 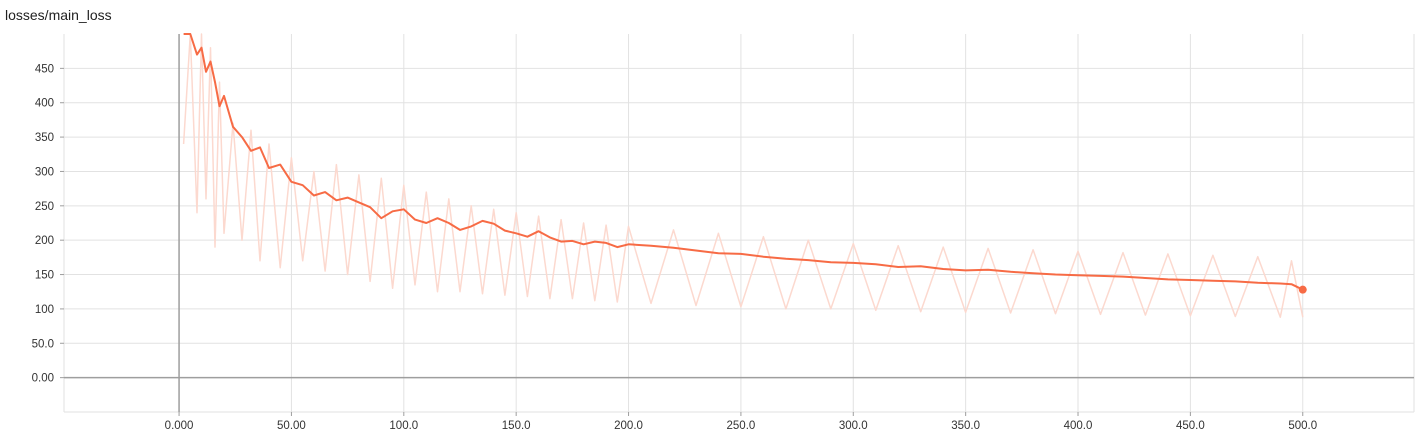 I want to click on x-tick-label: 100.0, so click(x=403, y=426).